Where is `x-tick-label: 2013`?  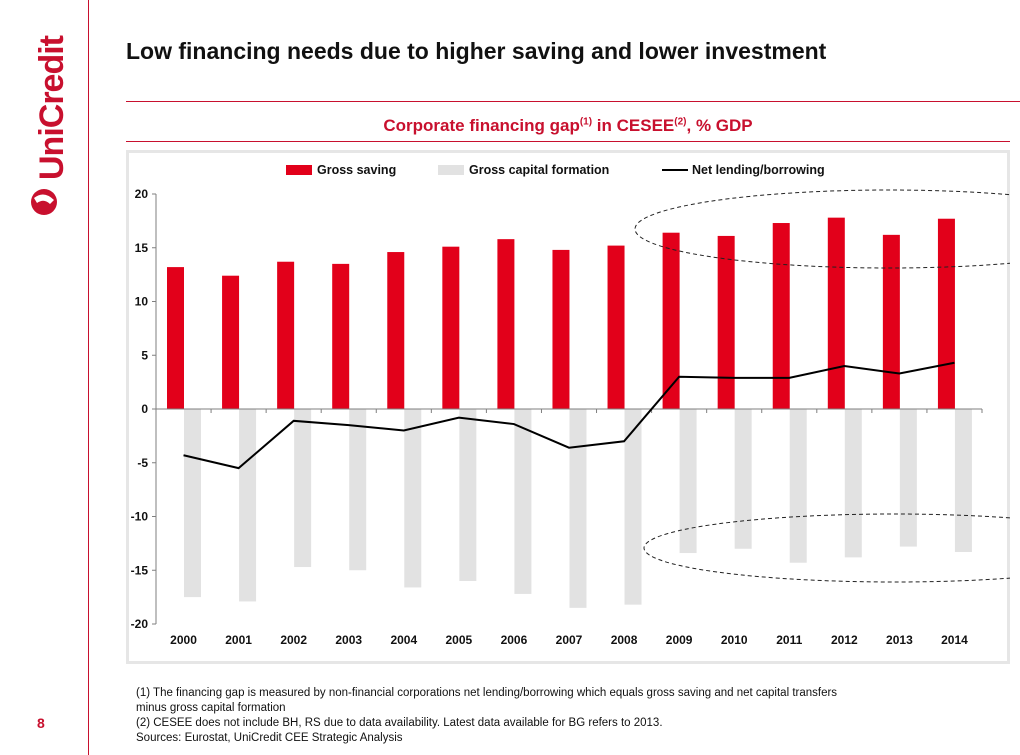 x-tick-label: 2013 is located at coordinates (899, 640).